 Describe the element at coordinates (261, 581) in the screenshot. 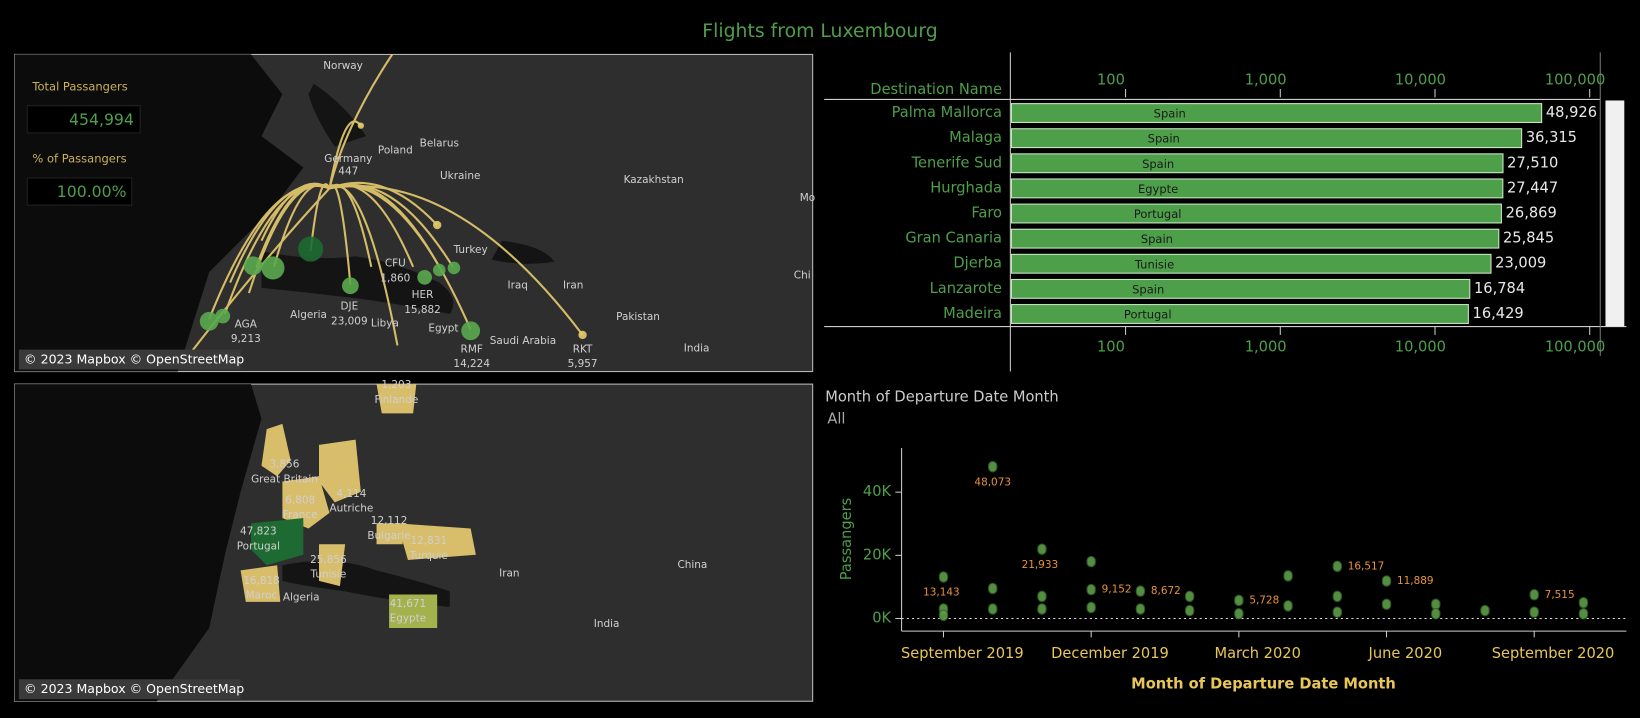

I see `country-passengers: 16,818` at that location.